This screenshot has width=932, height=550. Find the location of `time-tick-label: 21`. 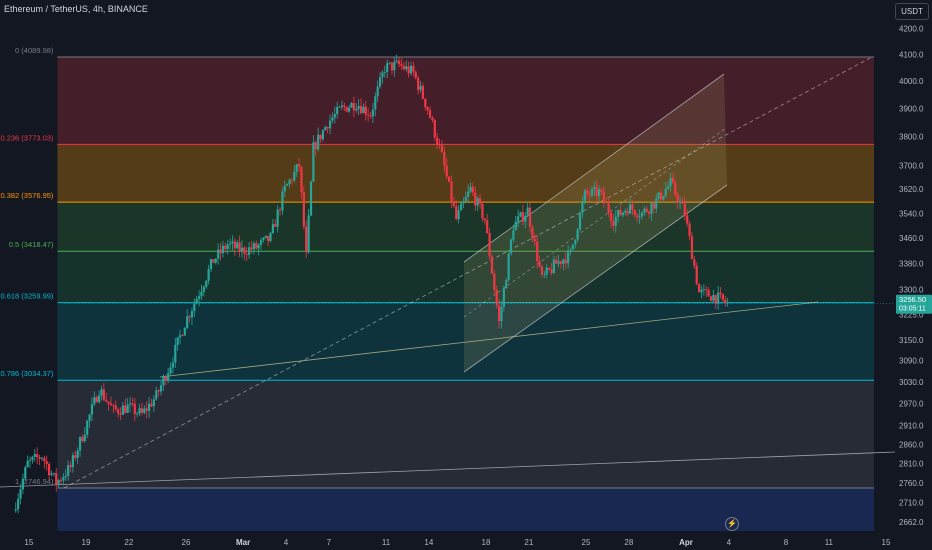

time-tick-label: 21 is located at coordinates (528, 542).